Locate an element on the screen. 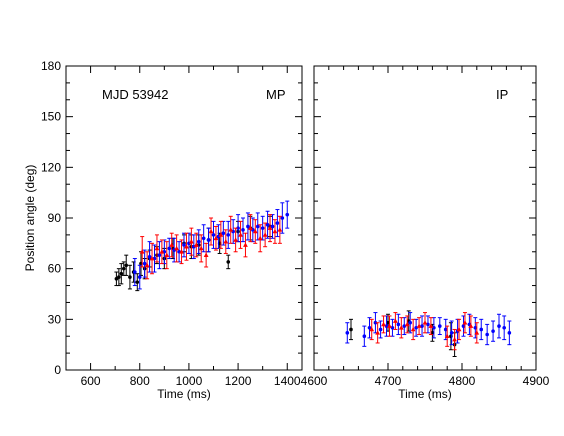  y-tick-label: 150 is located at coordinates (51, 117).